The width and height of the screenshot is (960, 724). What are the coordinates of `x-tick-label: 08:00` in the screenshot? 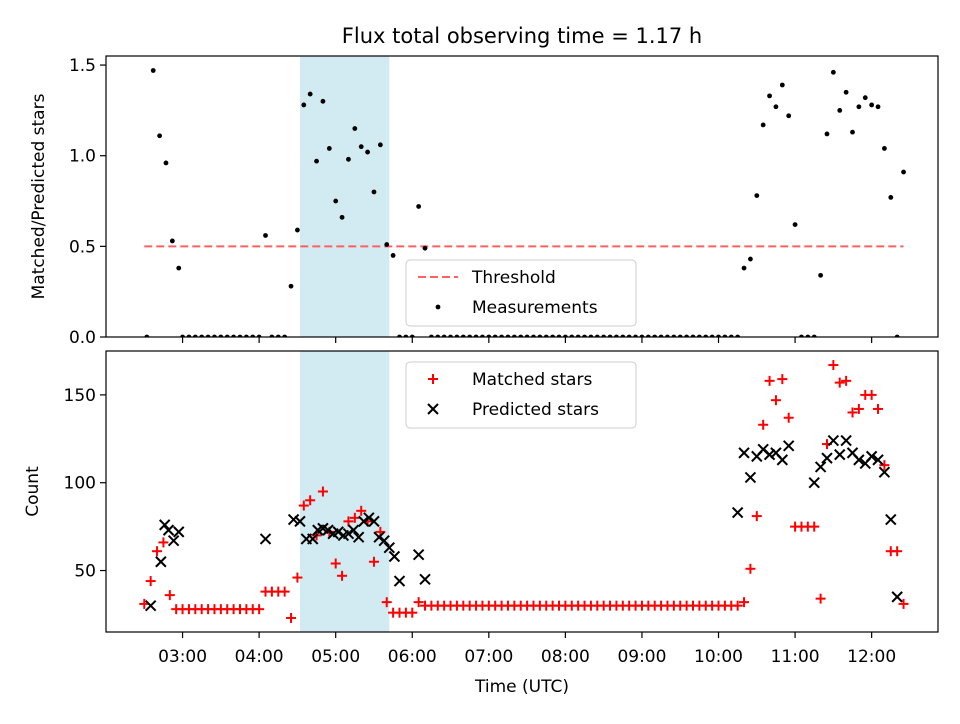 It's located at (565, 657).